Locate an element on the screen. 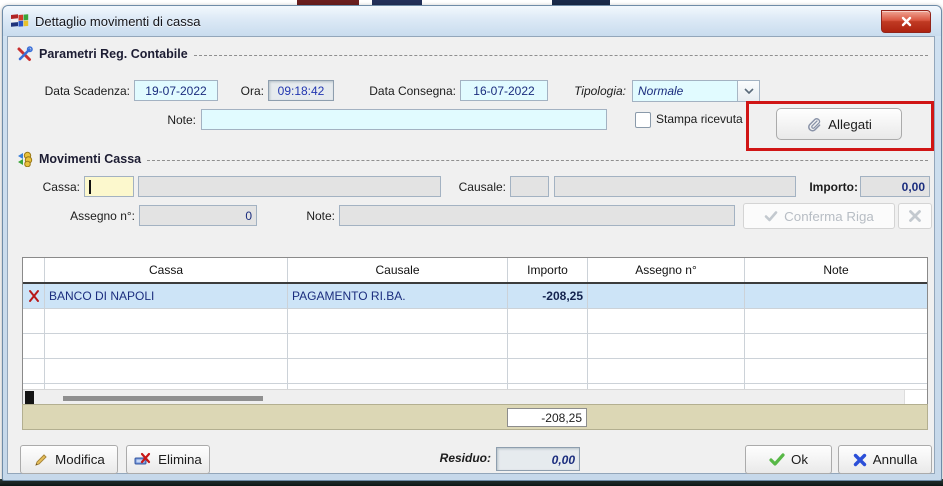 The image size is (943, 486). cassa-desc-field is located at coordinates (289, 186).